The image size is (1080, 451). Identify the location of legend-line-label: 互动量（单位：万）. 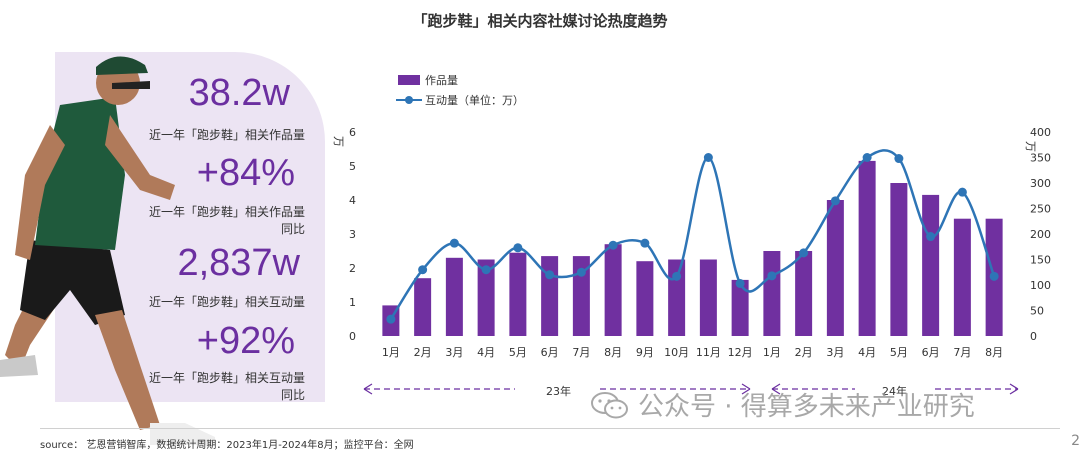
(474, 100).